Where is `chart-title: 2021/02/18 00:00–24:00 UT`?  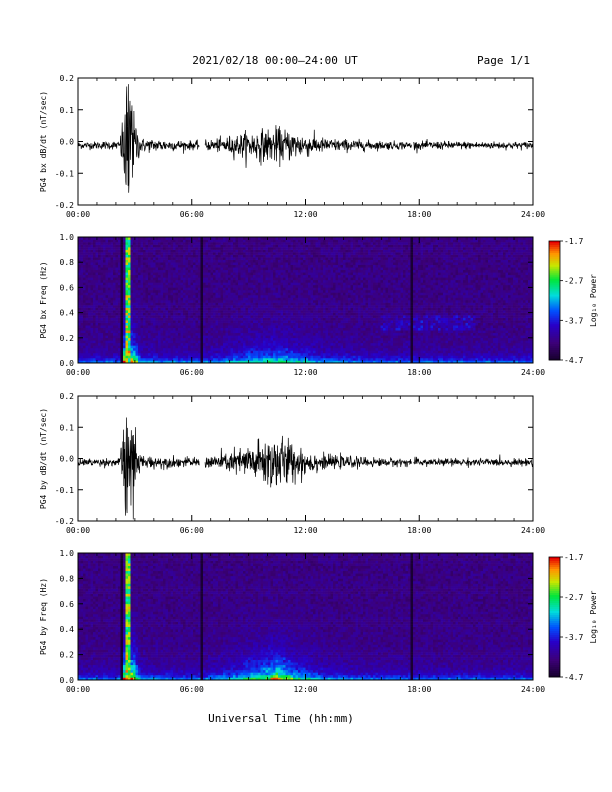 chart-title: 2021/02/18 00:00–24:00 UT is located at coordinates (275, 60).